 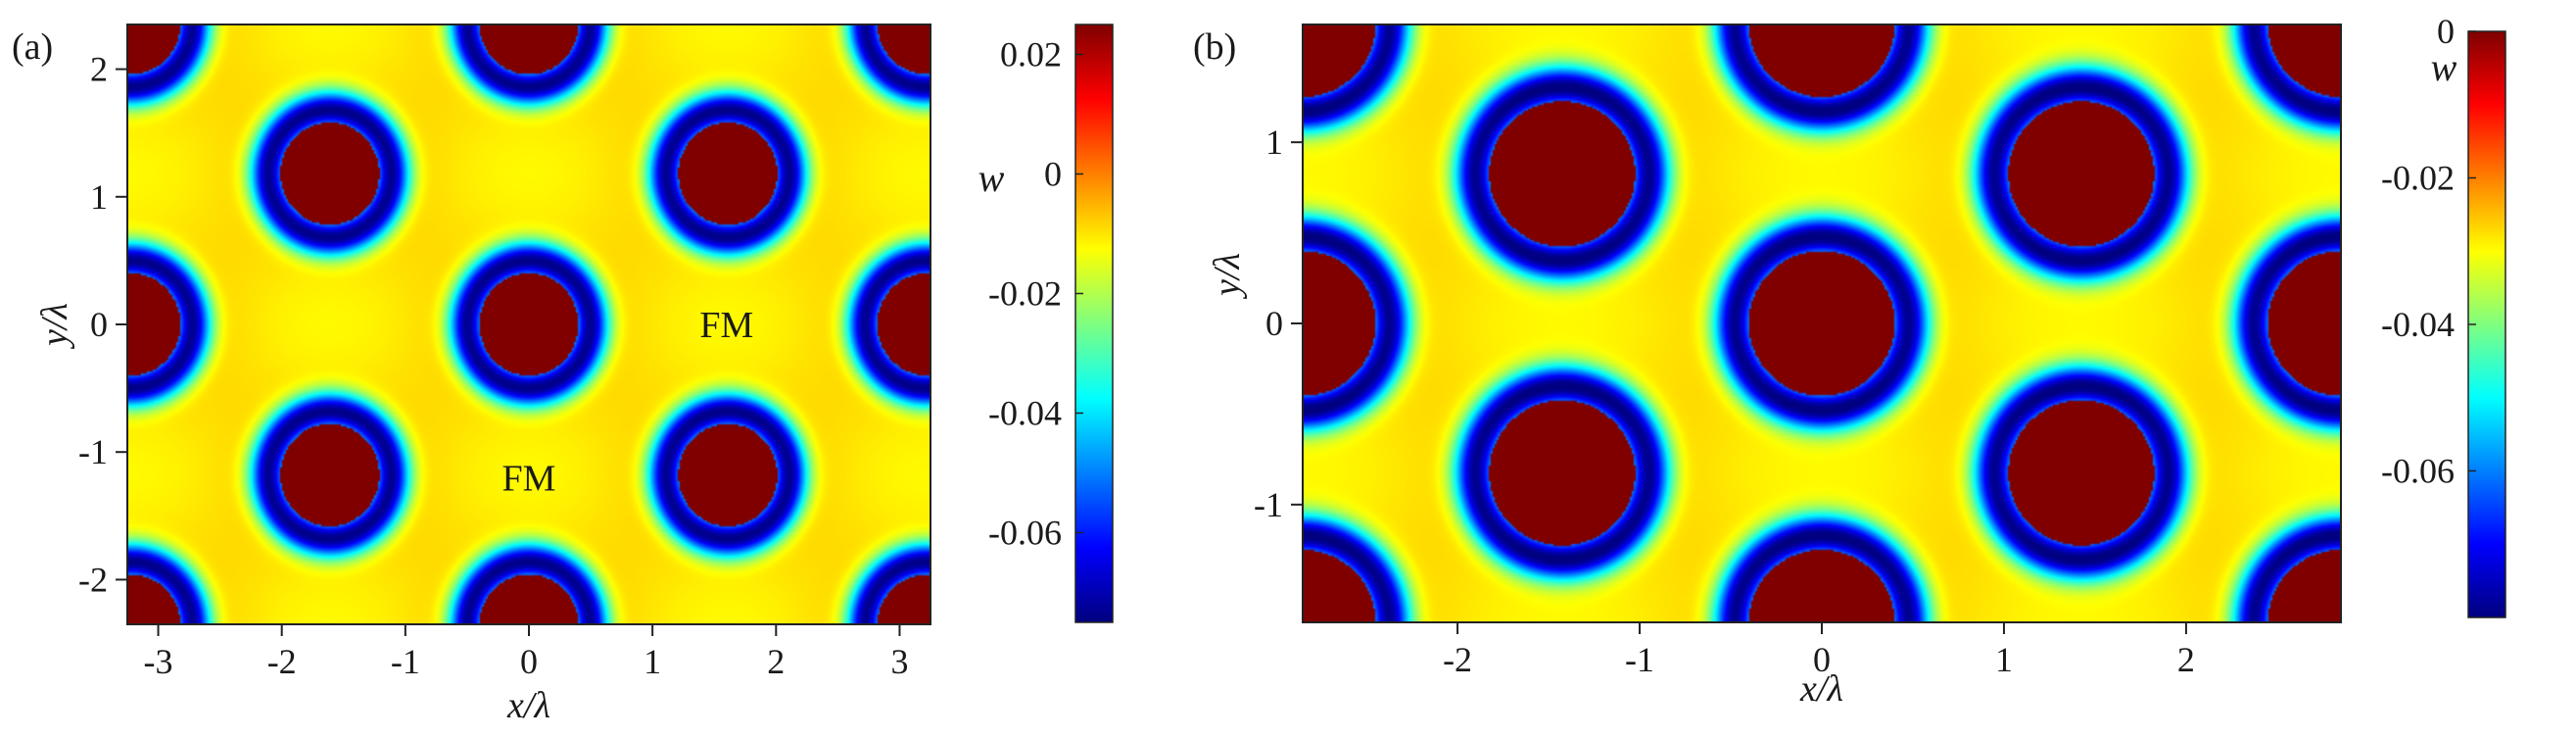 I want to click on panel-a-ytick-label: -1, so click(x=93, y=451).